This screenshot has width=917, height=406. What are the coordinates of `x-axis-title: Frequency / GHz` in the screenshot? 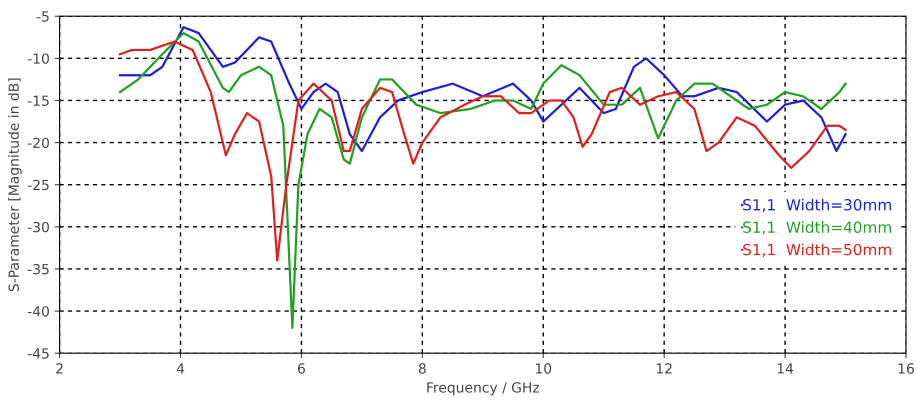 It's located at (483, 389).